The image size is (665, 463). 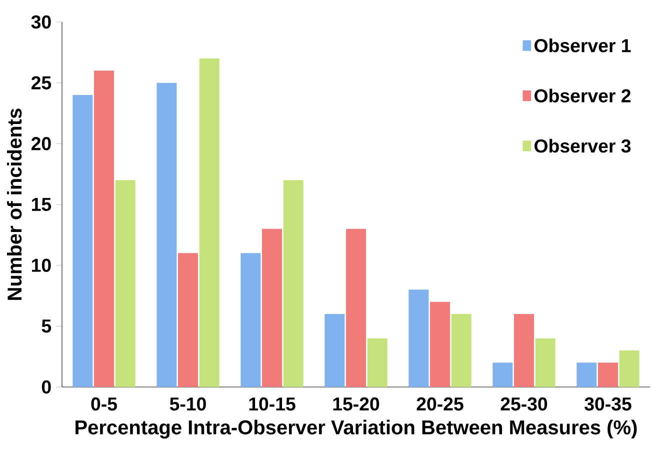 What do you see at coordinates (46, 387) in the screenshot?
I see `y-tick-label: 0` at bounding box center [46, 387].